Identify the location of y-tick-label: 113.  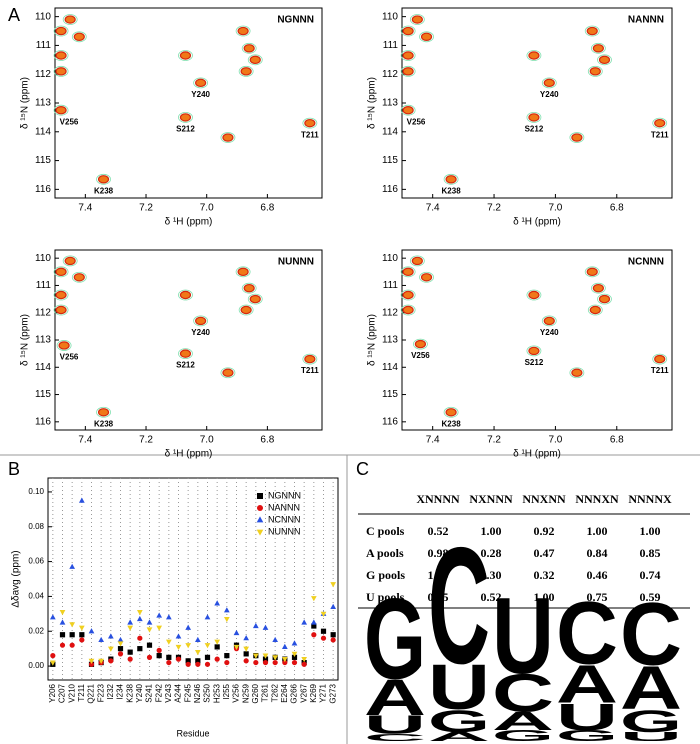
(390, 103).